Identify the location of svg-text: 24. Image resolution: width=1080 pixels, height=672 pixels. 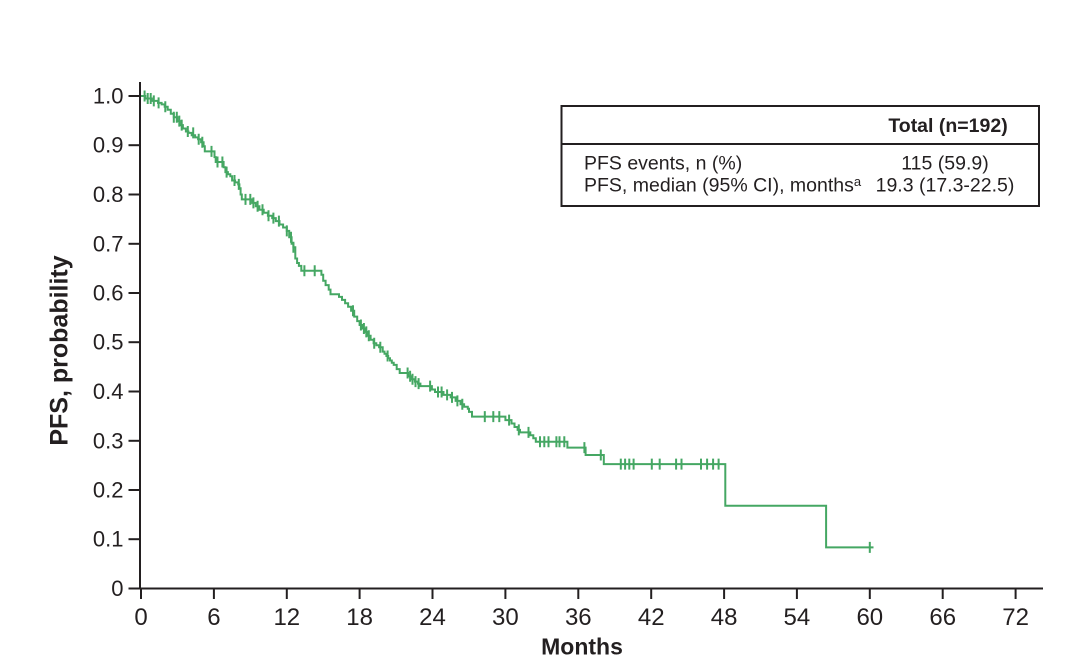
(432, 617).